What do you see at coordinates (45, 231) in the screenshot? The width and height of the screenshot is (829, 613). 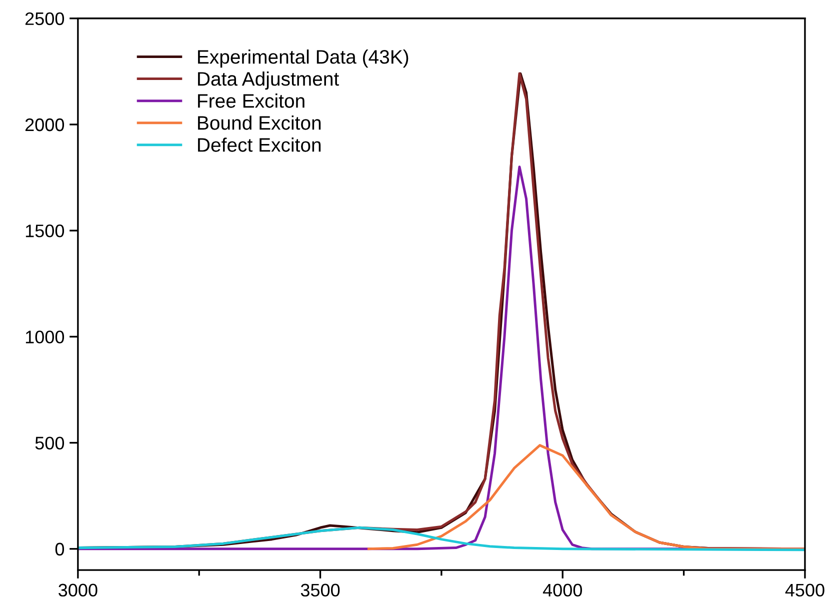 I see `y-tick-label: 1500` at bounding box center [45, 231].